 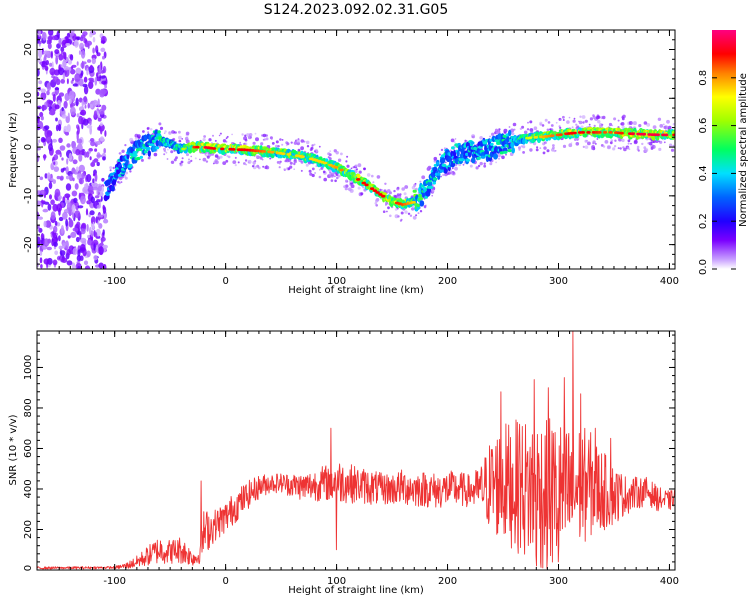 What do you see at coordinates (558, 281) in the screenshot?
I see `x-tick-label: 300` at bounding box center [558, 281].